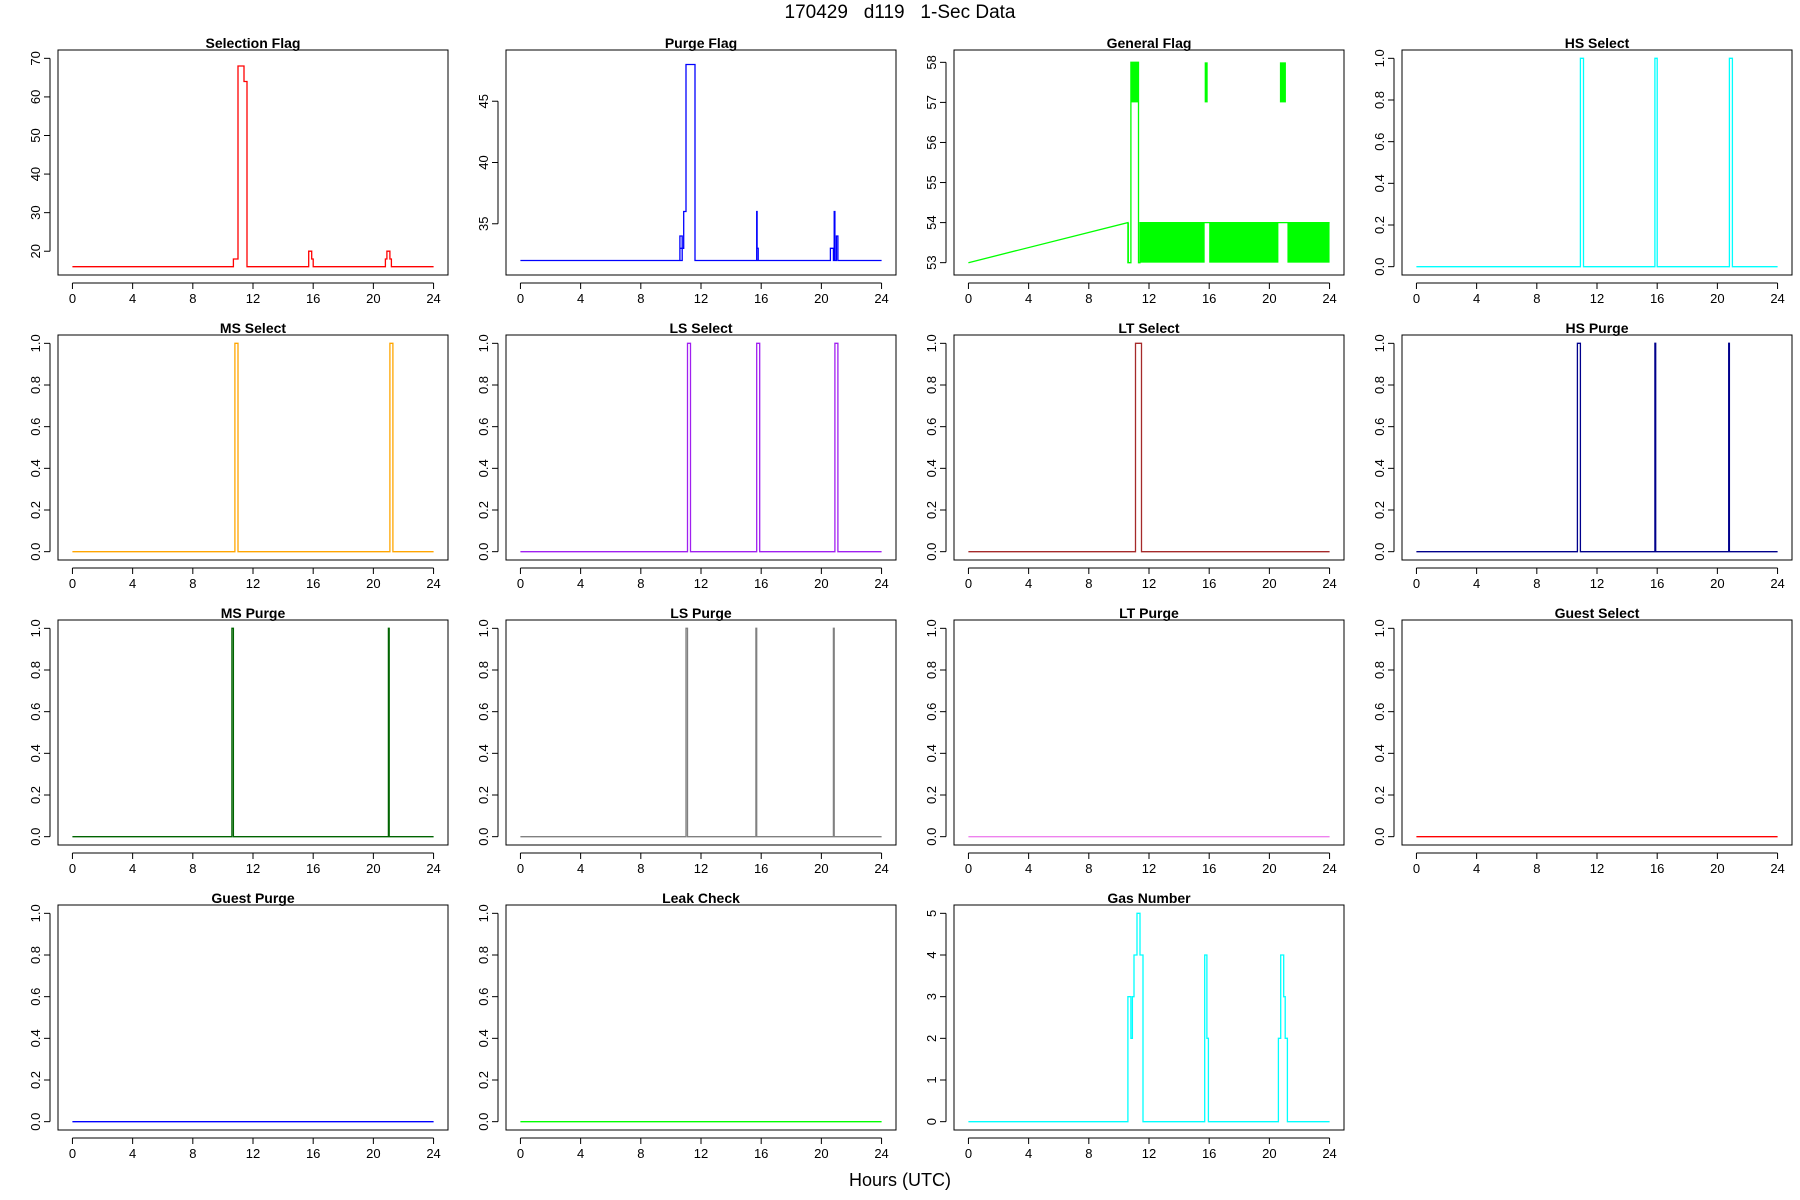 The image size is (1800, 1200). Describe the element at coordinates (931, 262) in the screenshot. I see `y-tick-label: 53` at that location.